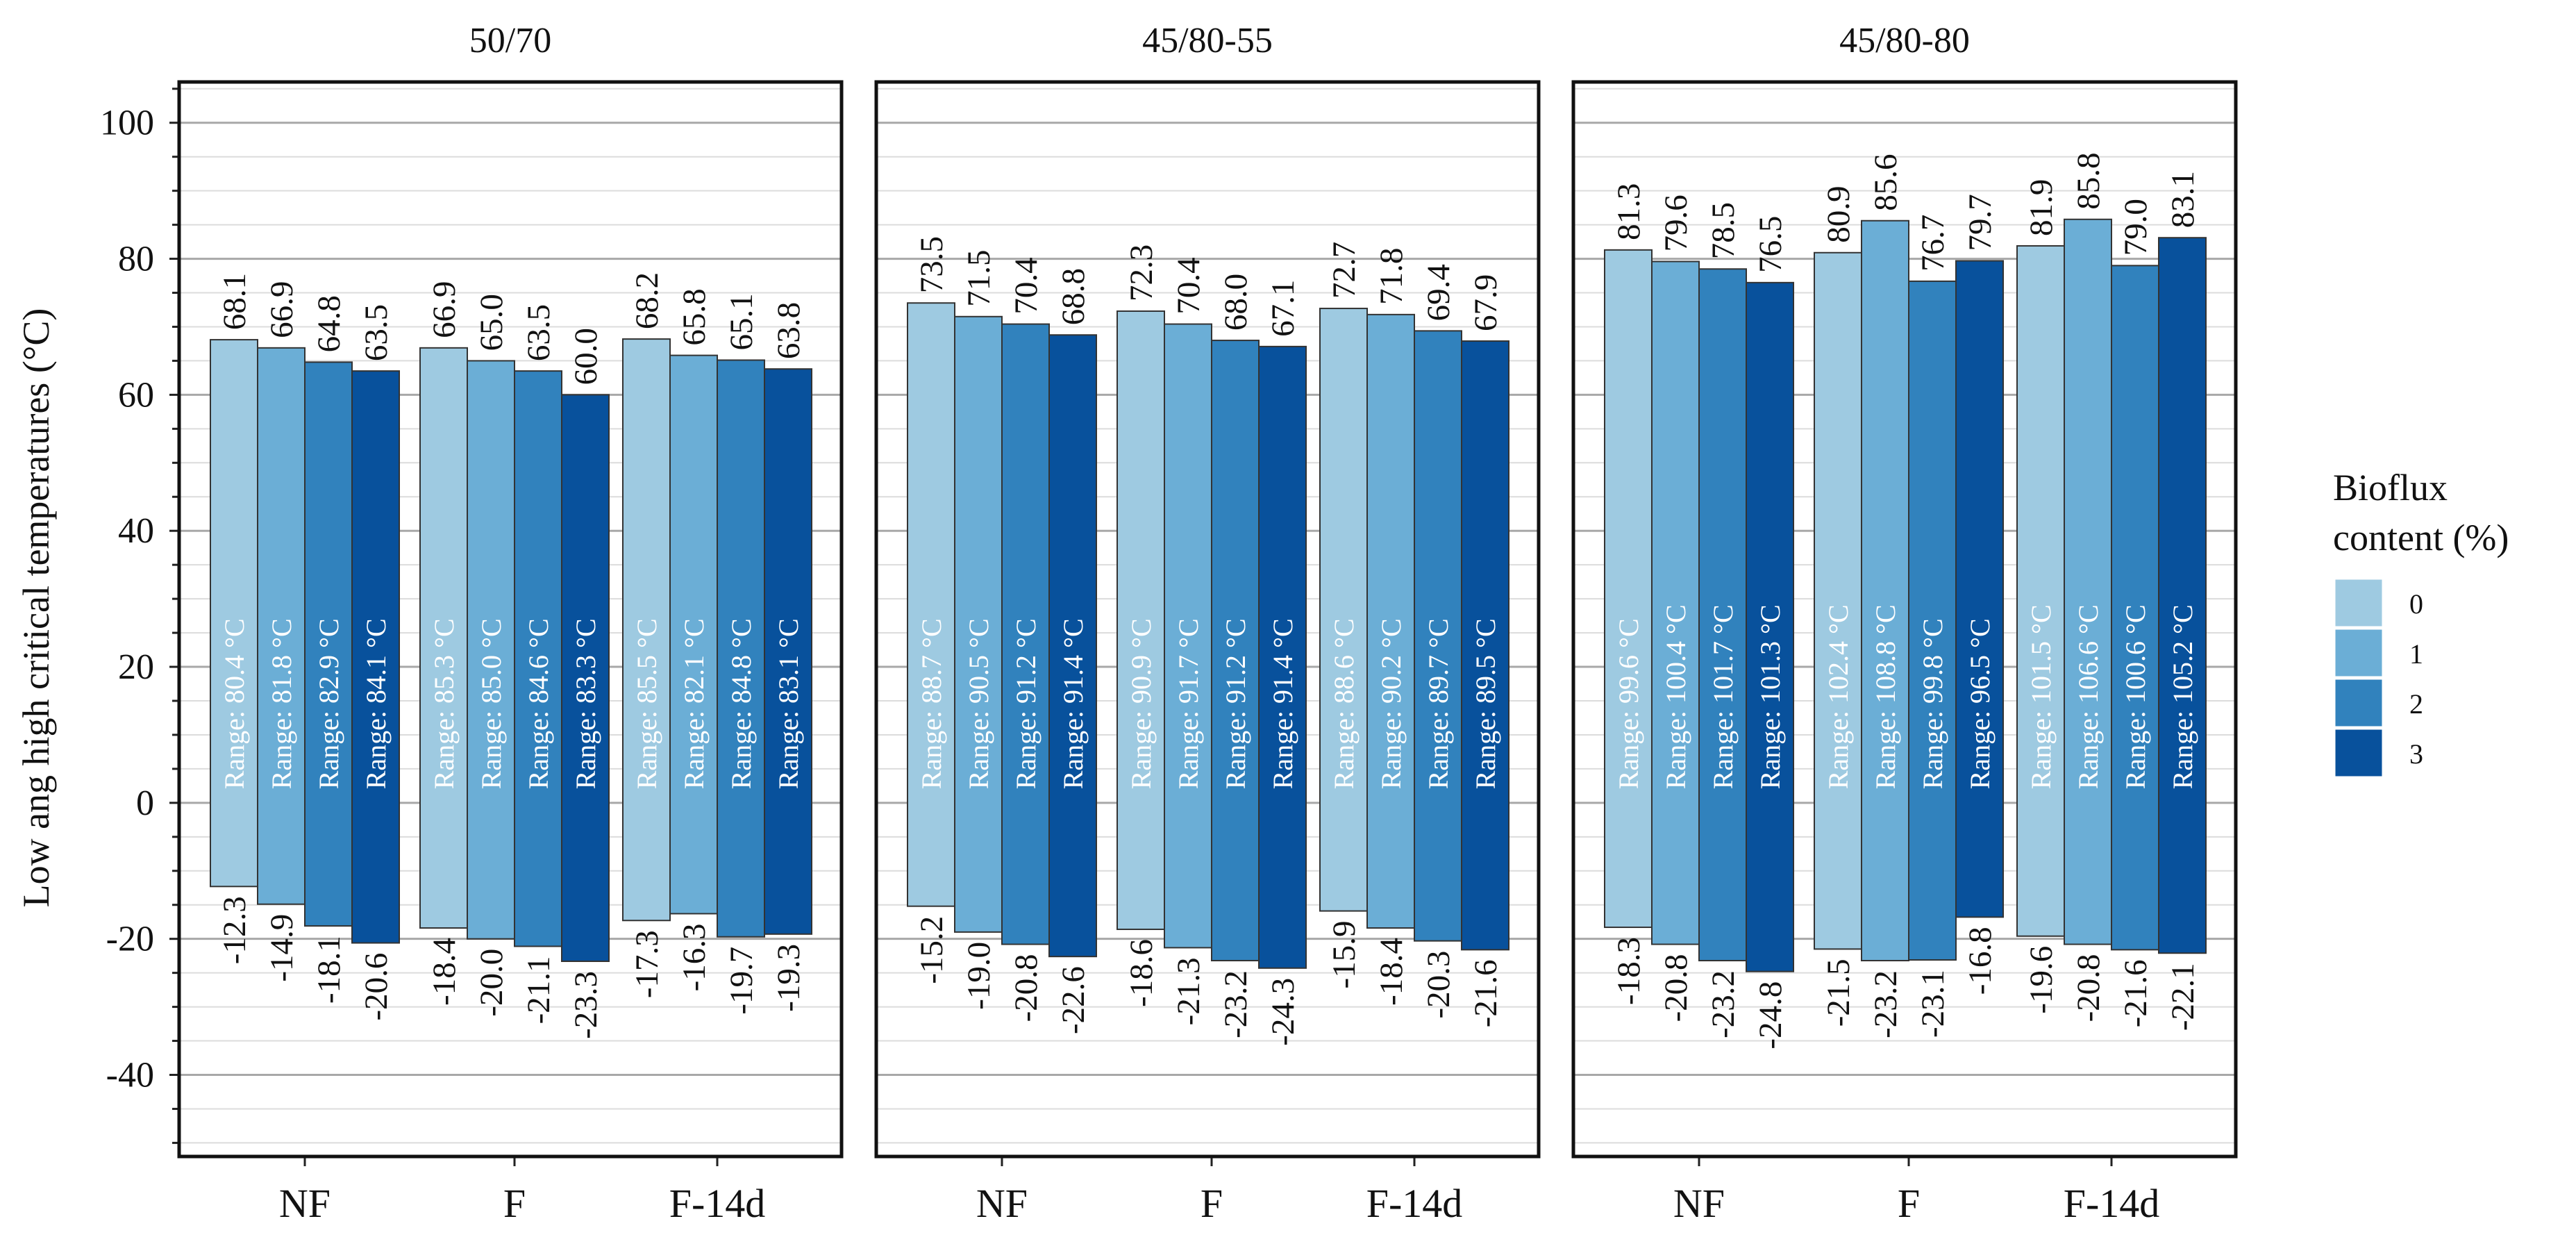  Describe the element at coordinates (1629, 212) in the screenshot. I see `high-value-label: 81.3` at that location.